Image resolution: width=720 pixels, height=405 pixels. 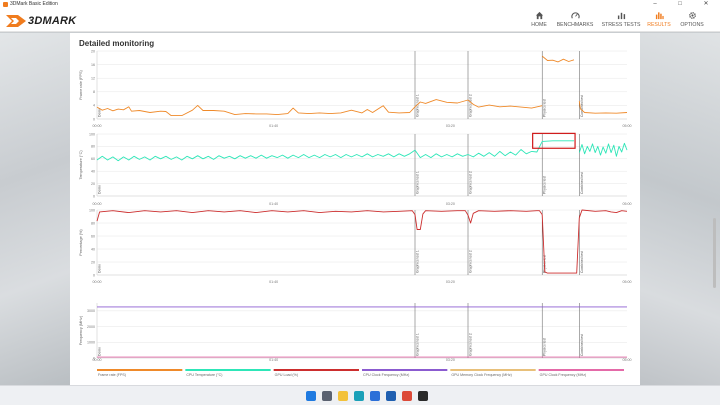 I want to click on nav-options-label: OPTIONS, so click(x=692, y=25).